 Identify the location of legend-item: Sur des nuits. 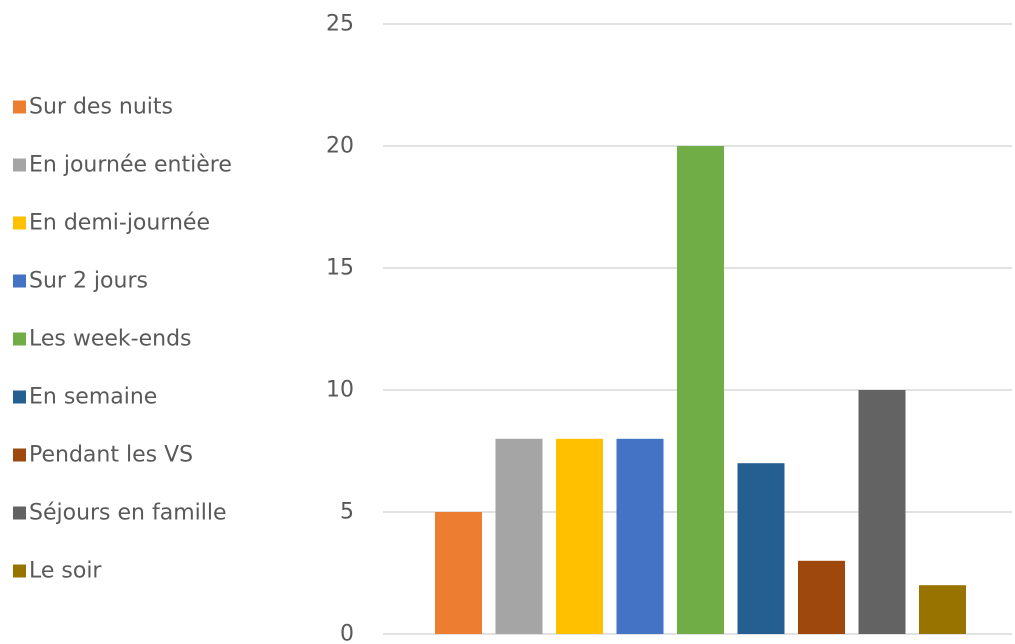
(93, 107).